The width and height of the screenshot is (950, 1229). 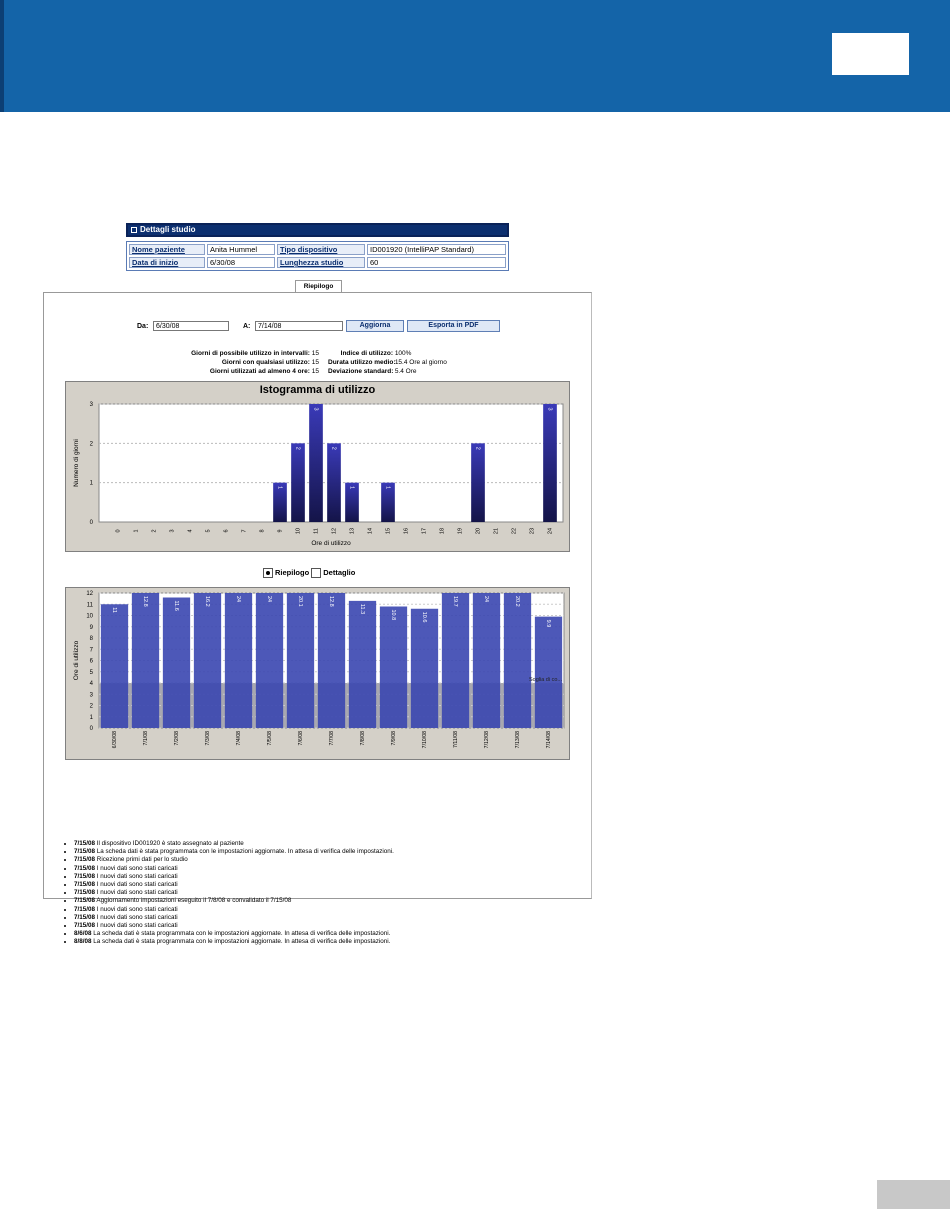 What do you see at coordinates (436, 249) in the screenshot?
I see `device-type-value: ID001920 (IntelliPAP Standard)` at bounding box center [436, 249].